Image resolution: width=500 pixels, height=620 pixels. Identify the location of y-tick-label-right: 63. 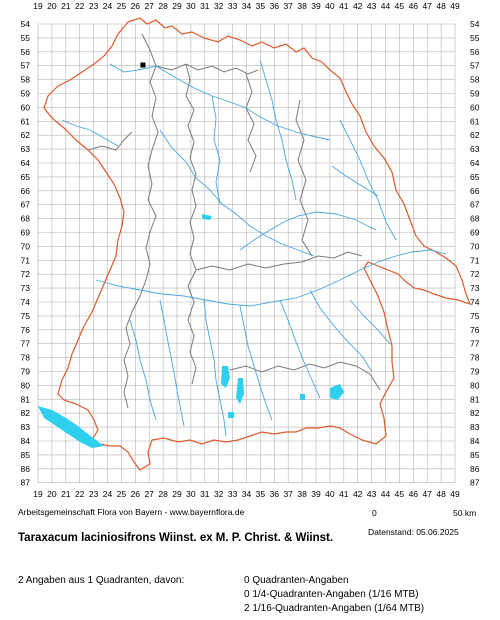
(475, 149).